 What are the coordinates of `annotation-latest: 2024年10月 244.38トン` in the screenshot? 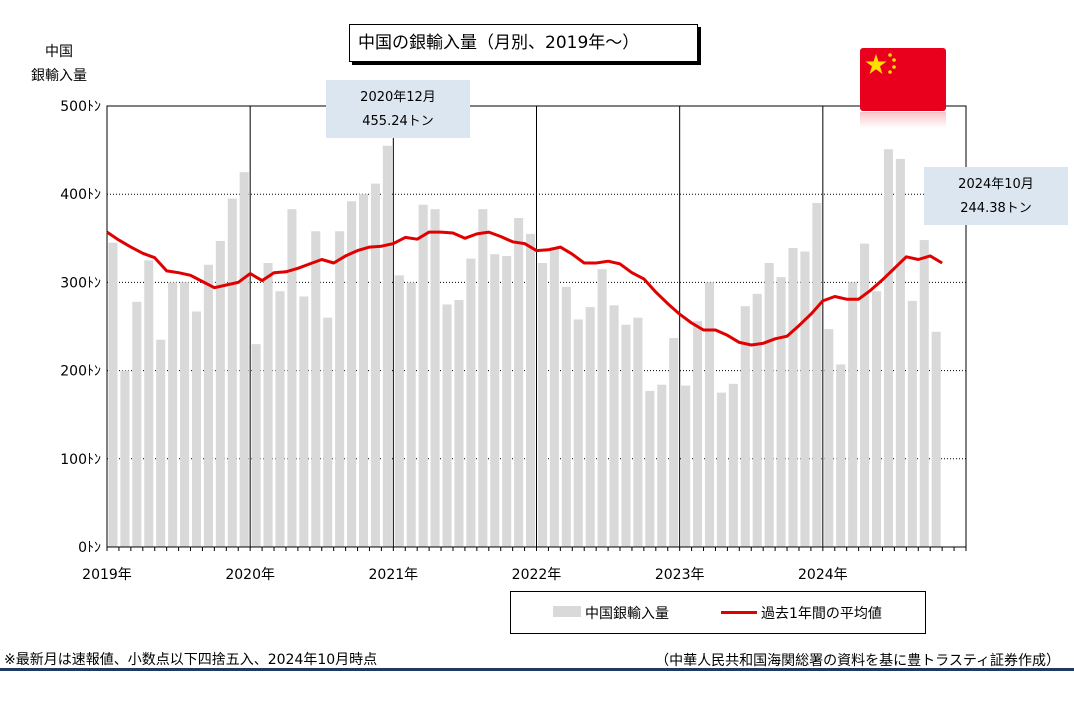 It's located at (996, 196).